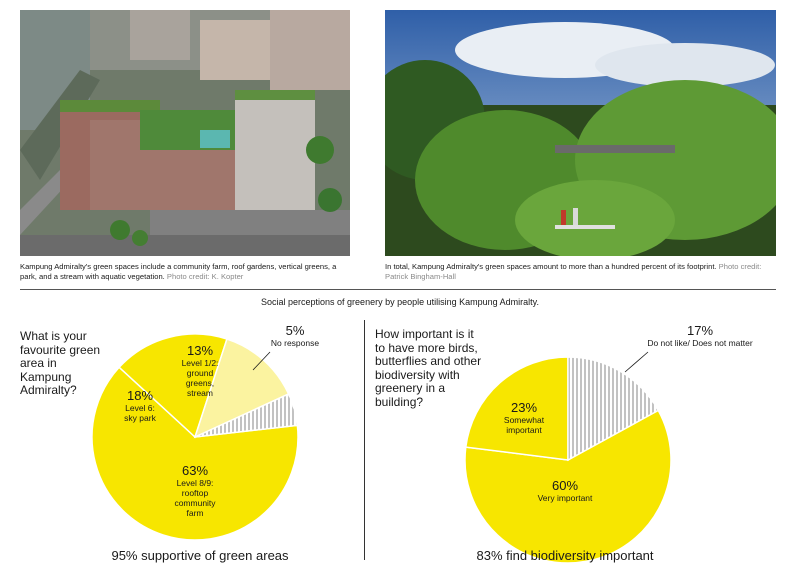  What do you see at coordinates (200, 350) in the screenshot?
I see `slice-percent-label: 13%` at bounding box center [200, 350].